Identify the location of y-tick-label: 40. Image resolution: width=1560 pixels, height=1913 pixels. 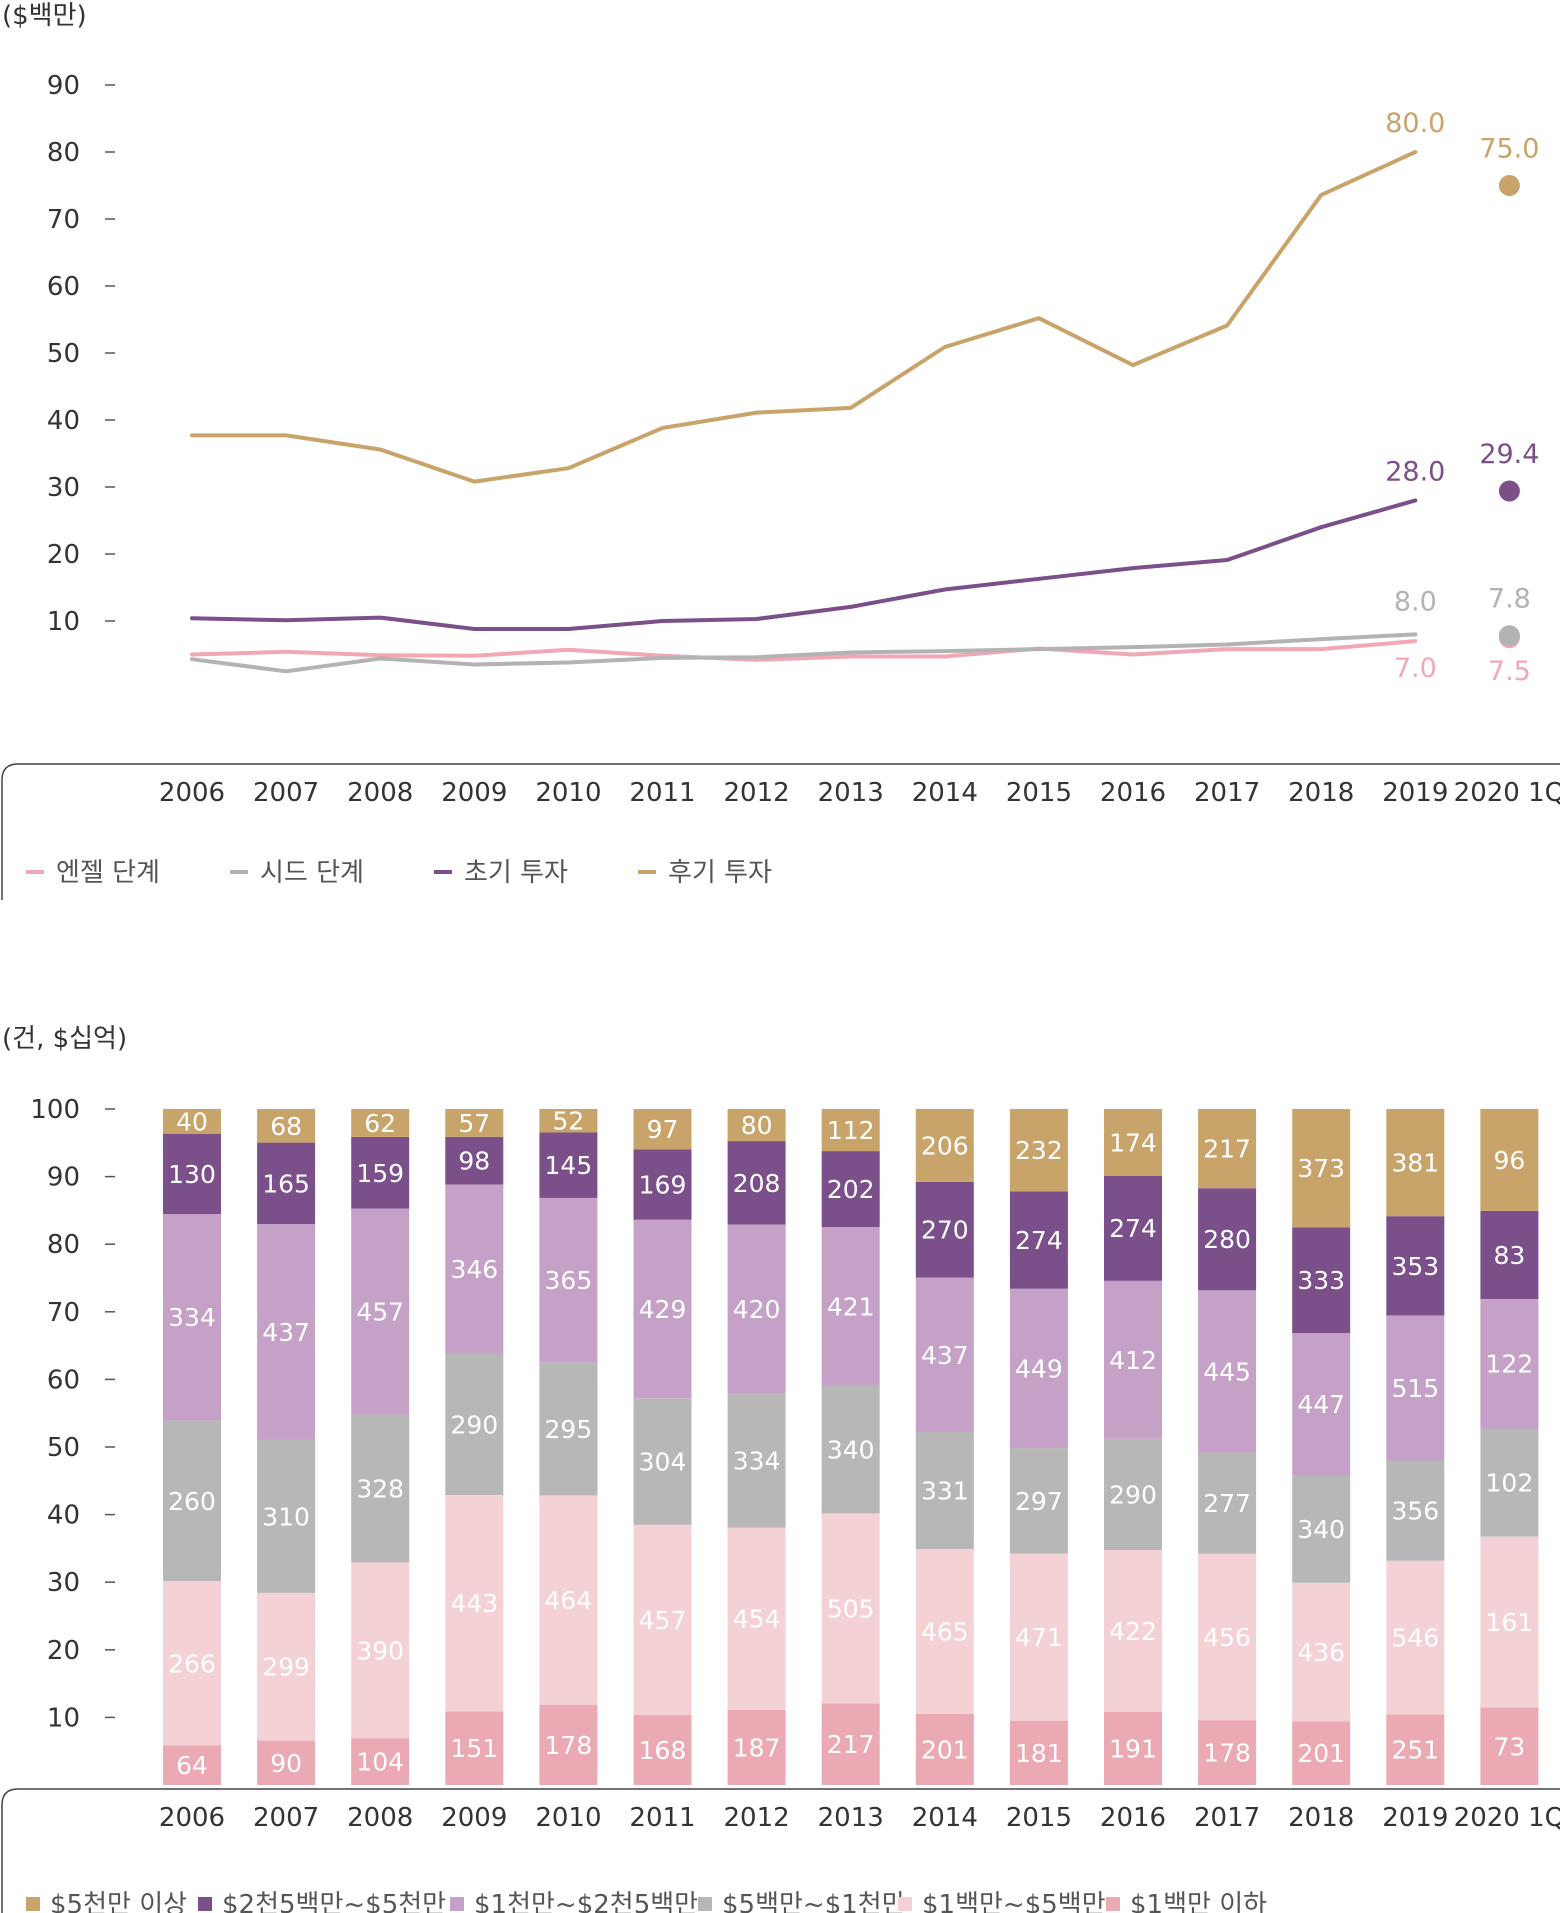
(63, 421).